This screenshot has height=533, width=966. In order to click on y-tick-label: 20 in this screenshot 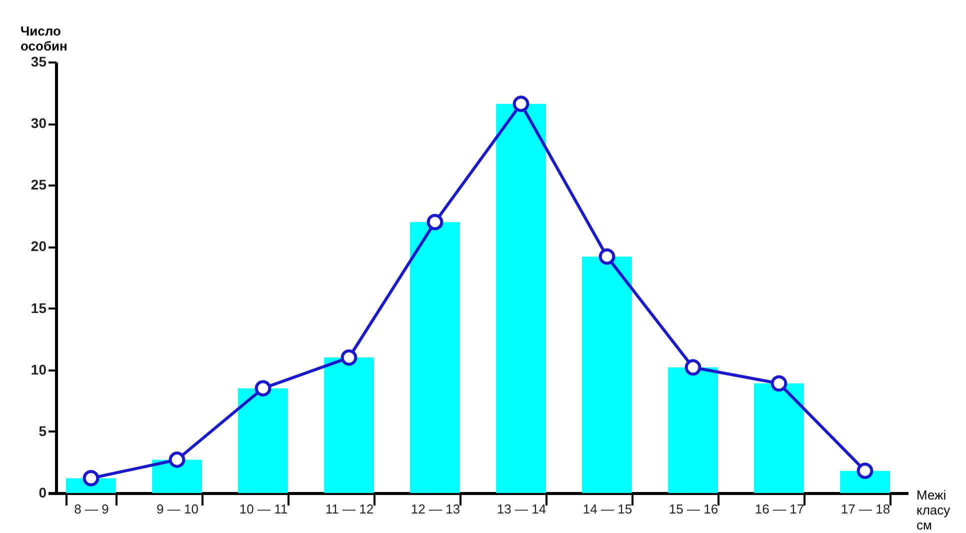, I will do `click(38, 246)`.